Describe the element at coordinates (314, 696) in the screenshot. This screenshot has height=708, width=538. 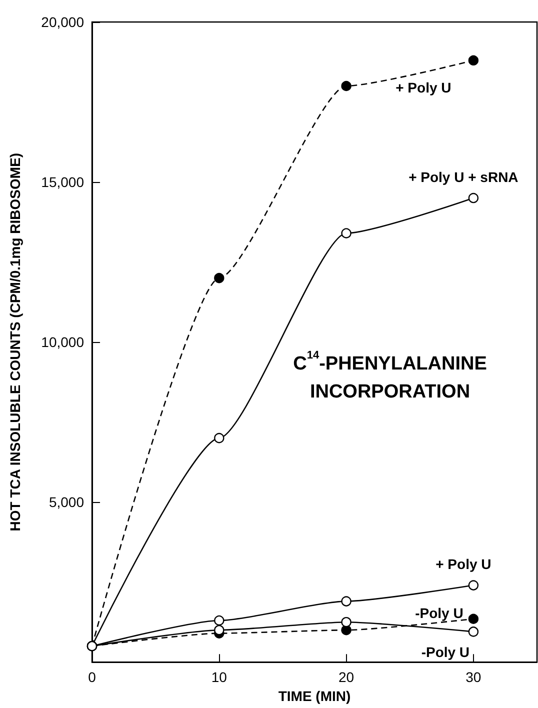
I see `x-axis-title: TIME (MIN)` at that location.